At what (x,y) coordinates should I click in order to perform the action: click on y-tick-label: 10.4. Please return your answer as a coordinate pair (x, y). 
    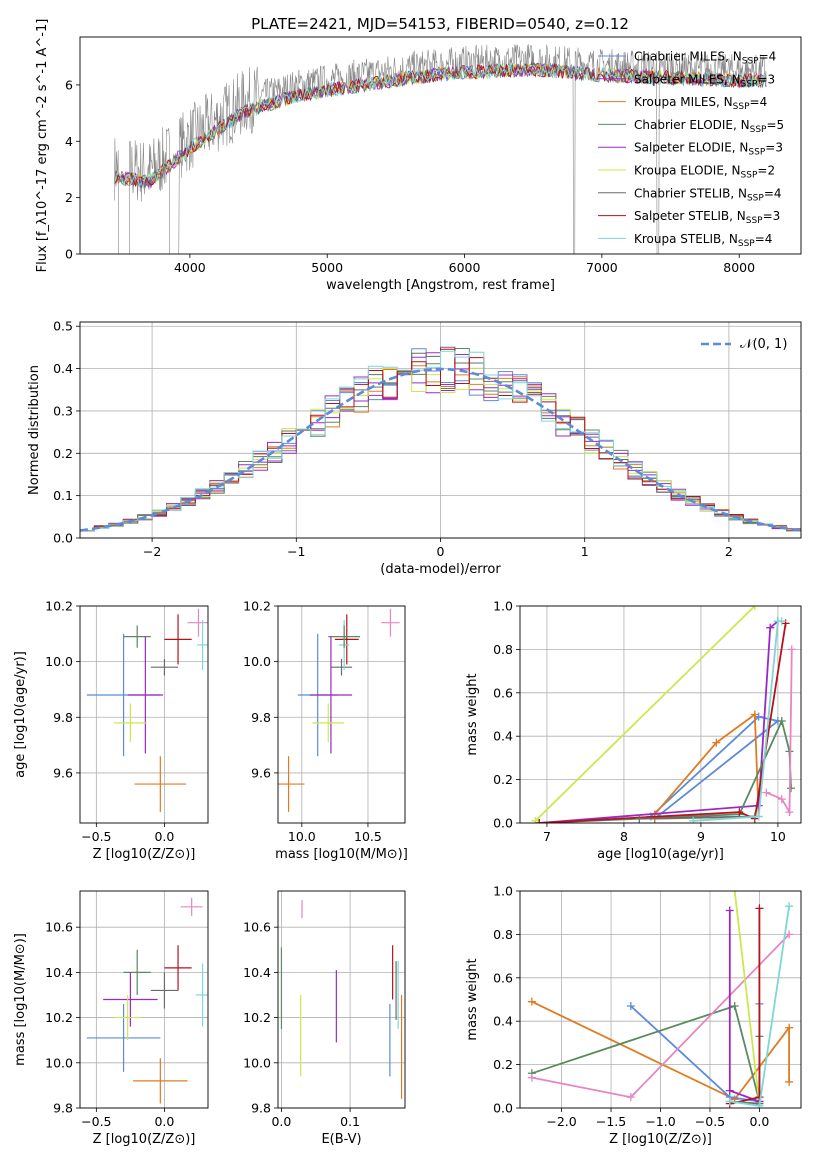
    Looking at the image, I should click on (59, 972).